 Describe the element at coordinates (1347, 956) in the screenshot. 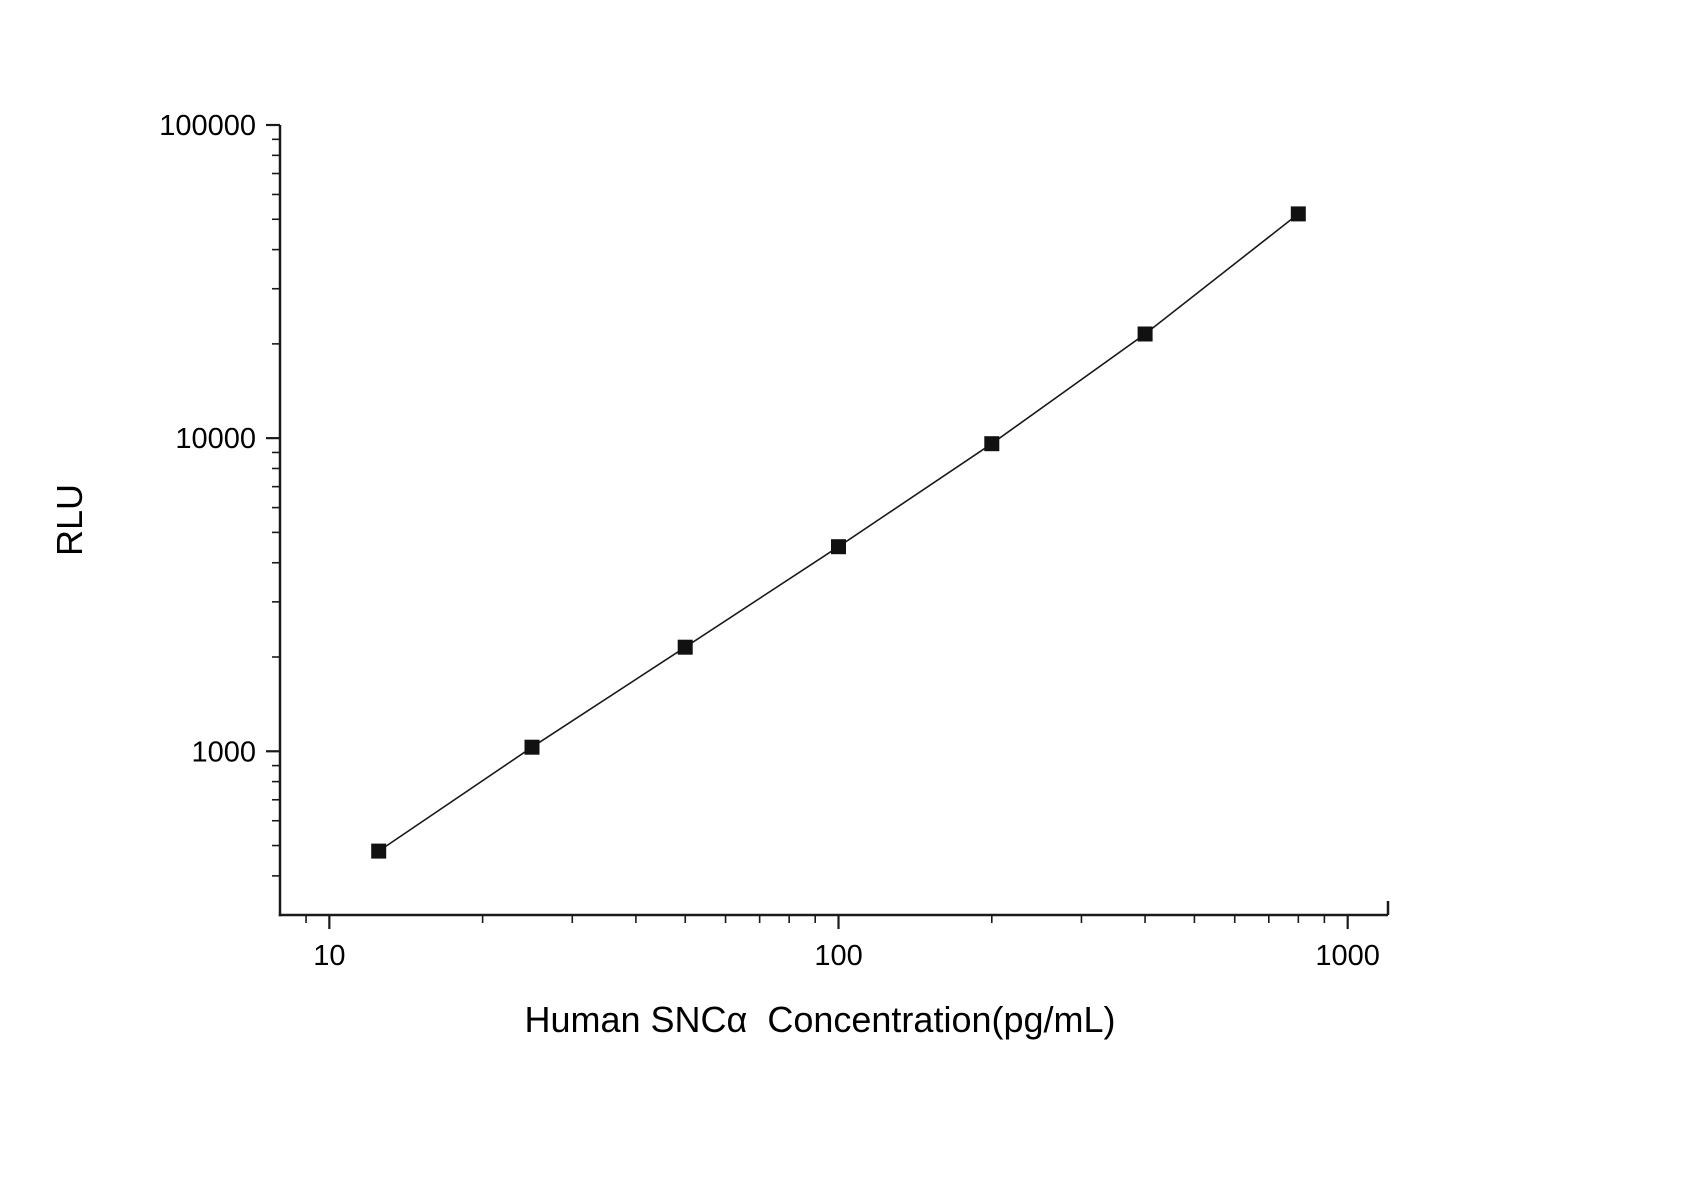

I see `x-tick-label: 1000` at that location.